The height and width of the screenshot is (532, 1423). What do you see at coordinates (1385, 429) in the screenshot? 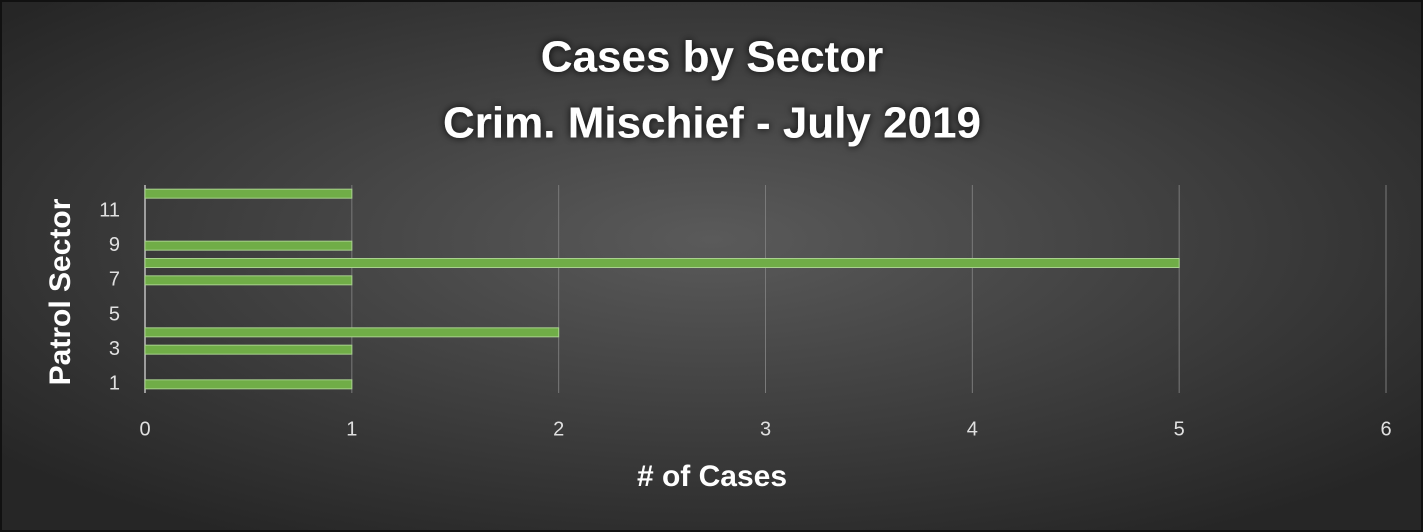
I see `x-tick-label: 6` at bounding box center [1385, 429].